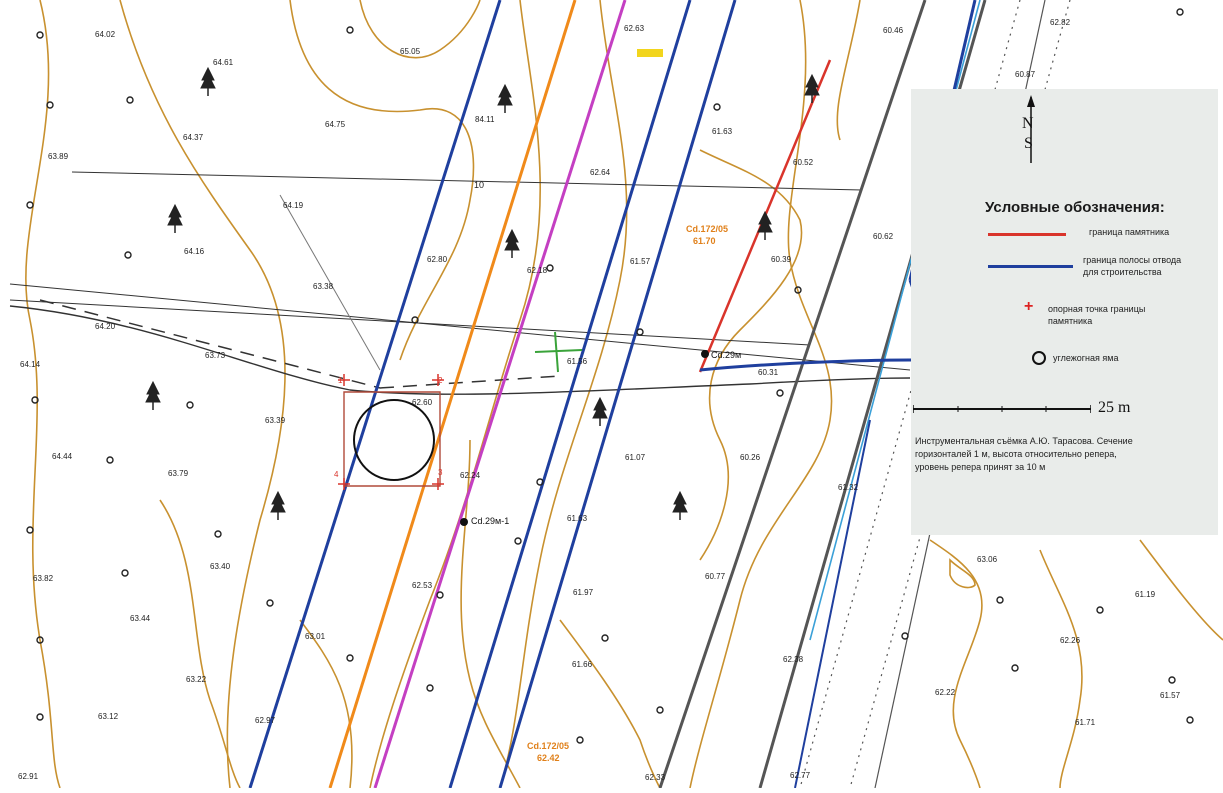 The image size is (1223, 793). I want to click on elevation-label: 60.62, so click(883, 236).